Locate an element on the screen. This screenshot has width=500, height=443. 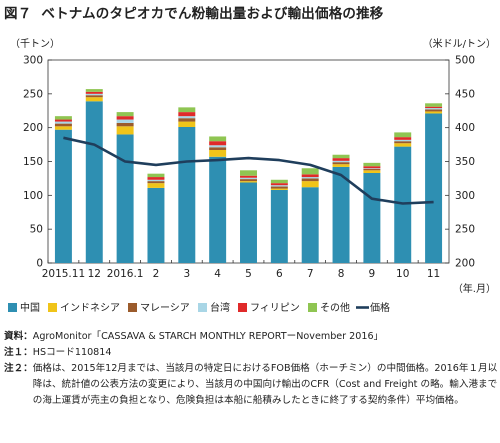
left-tick-label: 300 is located at coordinates (33, 61).